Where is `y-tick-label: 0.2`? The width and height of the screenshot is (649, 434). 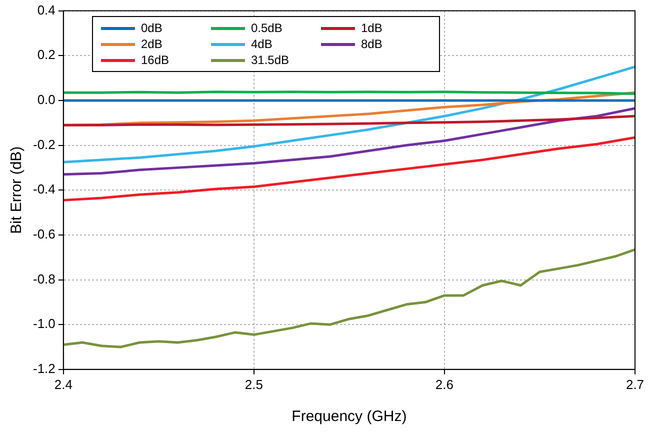
y-tick-label: 0.2 is located at coordinates (46, 54).